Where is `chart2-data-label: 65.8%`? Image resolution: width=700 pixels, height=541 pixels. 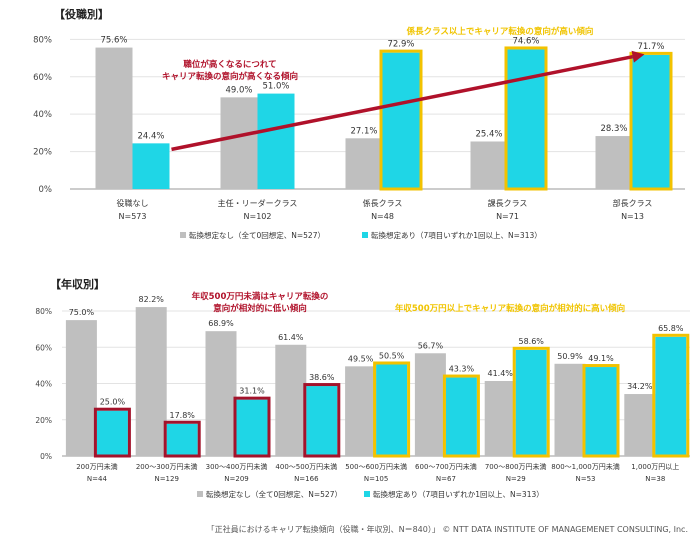 chart2-data-label: 65.8% is located at coordinates (671, 328).